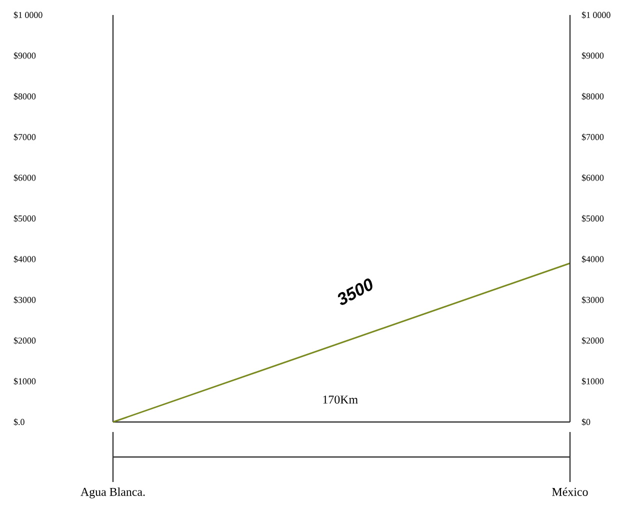 The height and width of the screenshot is (519, 644). I want to click on y2-tick-label: $5000, so click(593, 218).